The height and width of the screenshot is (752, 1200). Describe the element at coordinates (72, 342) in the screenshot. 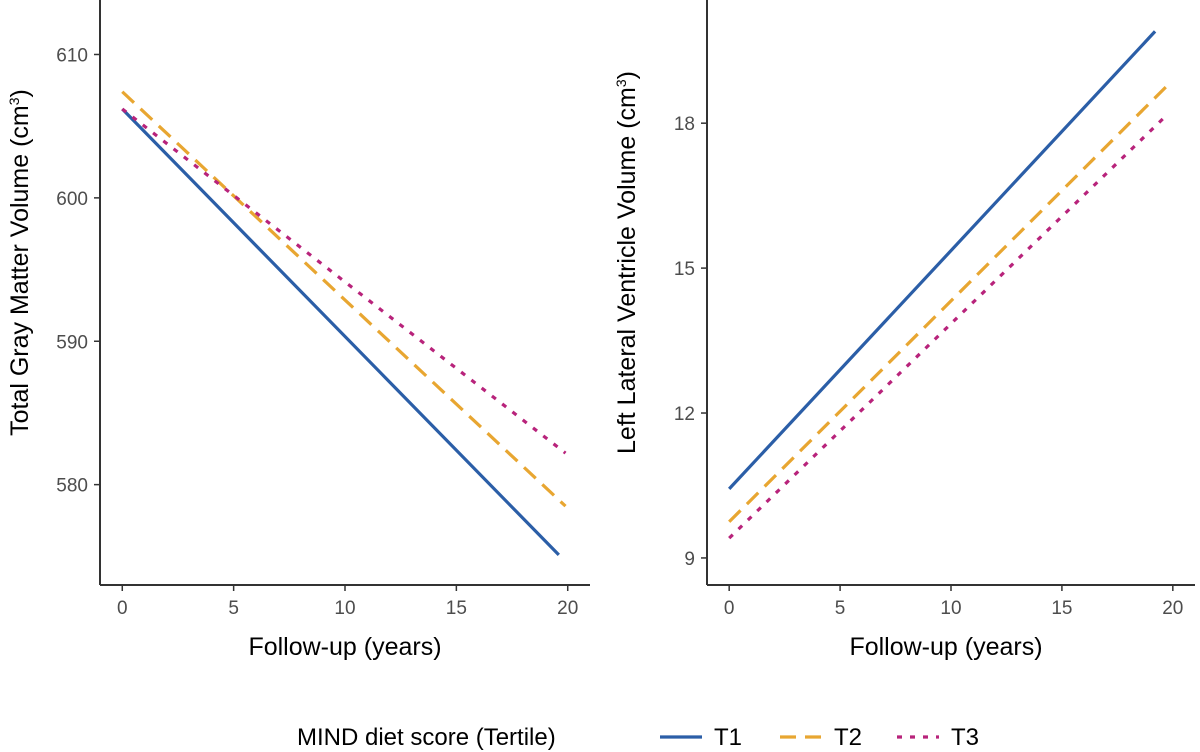

I see `y-tick-label: 590` at that location.